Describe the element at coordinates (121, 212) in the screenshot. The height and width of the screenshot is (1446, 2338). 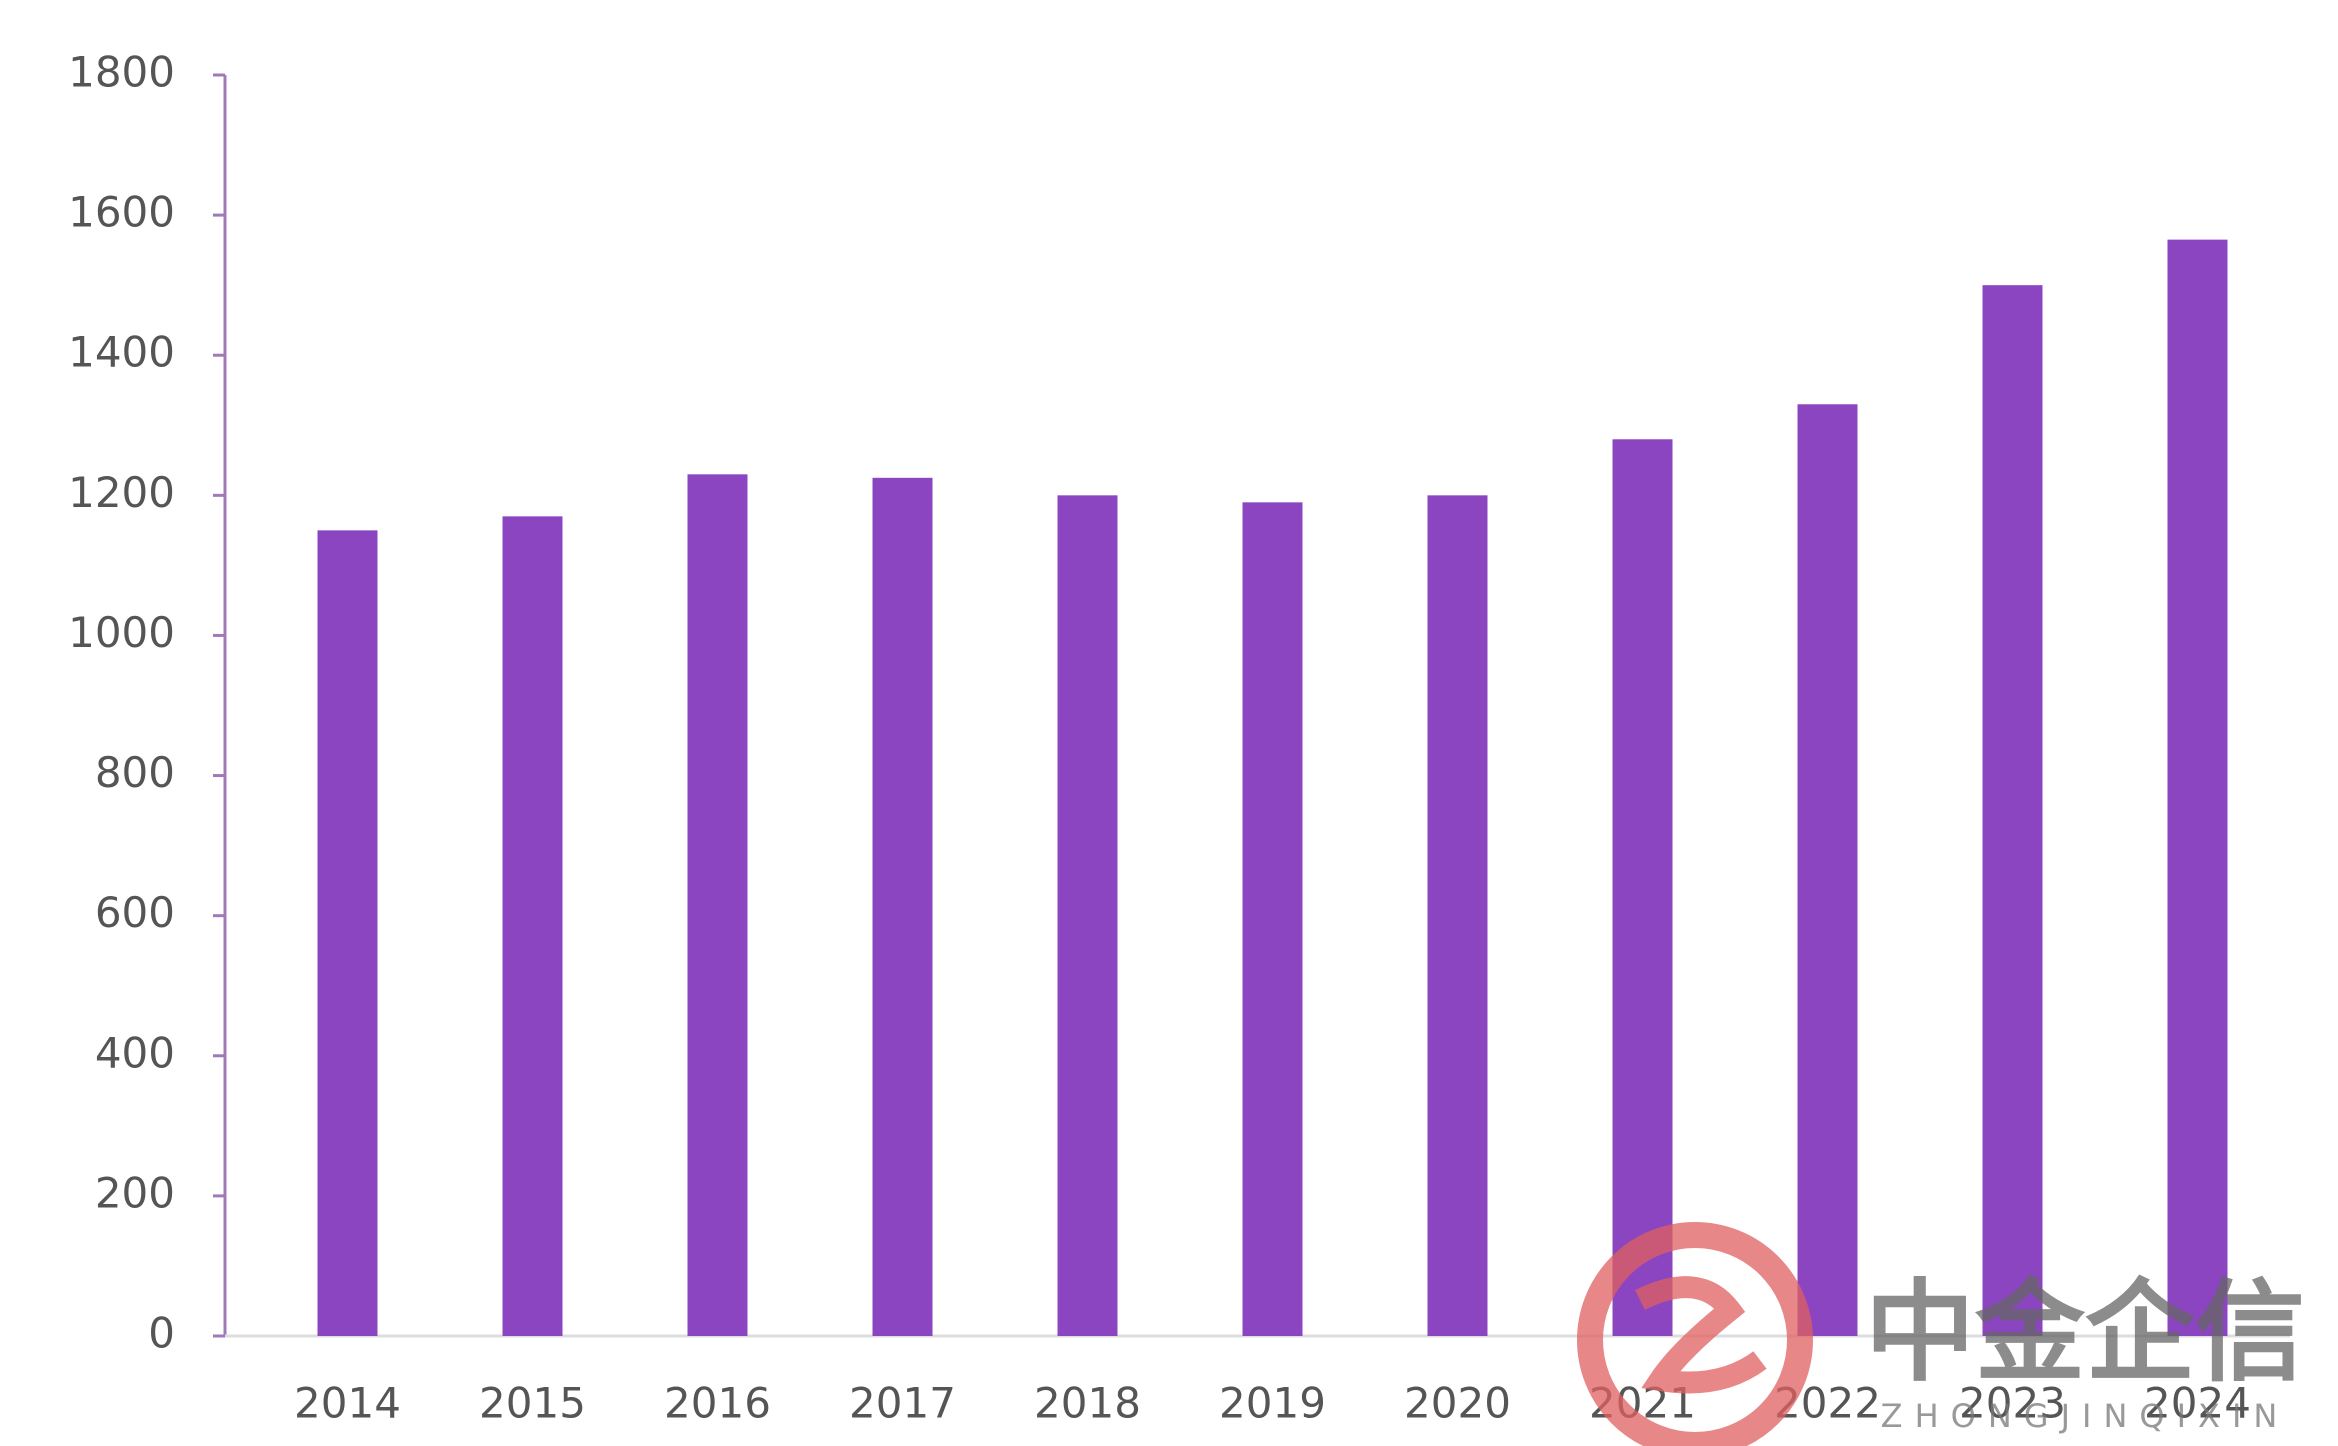
I see `y-tick-label: 1600` at that location.